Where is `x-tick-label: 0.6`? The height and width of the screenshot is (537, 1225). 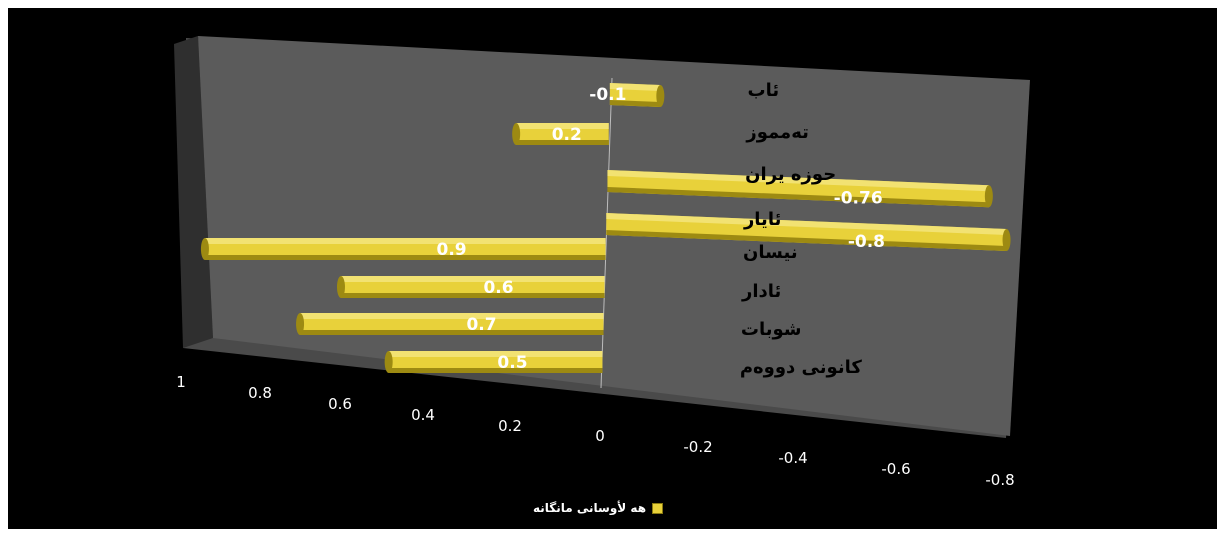 x-tick-label: 0.6 is located at coordinates (340, 404).